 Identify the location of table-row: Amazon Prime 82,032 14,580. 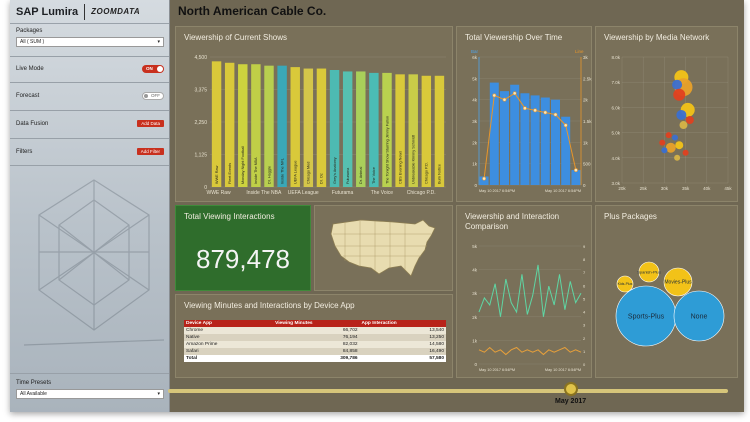
(315, 344).